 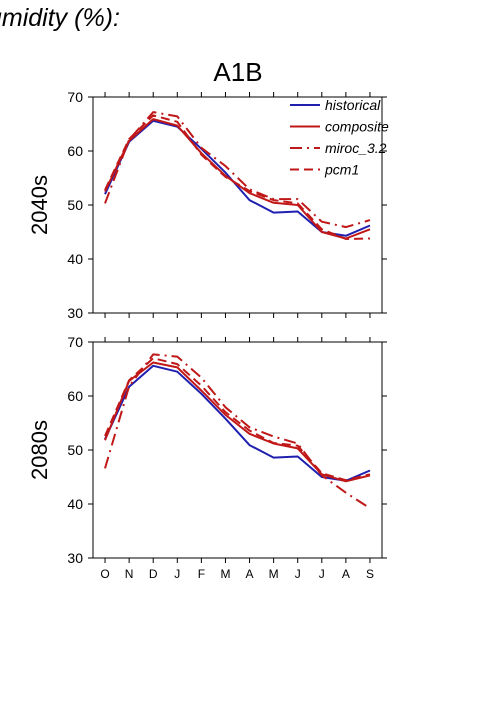 What do you see at coordinates (153, 574) in the screenshot?
I see `x-tick-label: D` at bounding box center [153, 574].